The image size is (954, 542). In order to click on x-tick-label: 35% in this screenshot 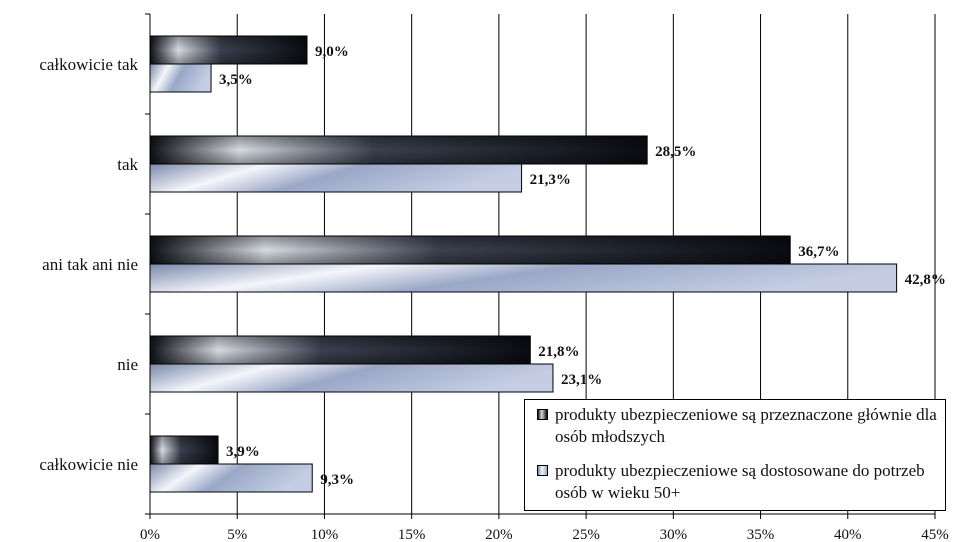, I will do `click(761, 534)`.